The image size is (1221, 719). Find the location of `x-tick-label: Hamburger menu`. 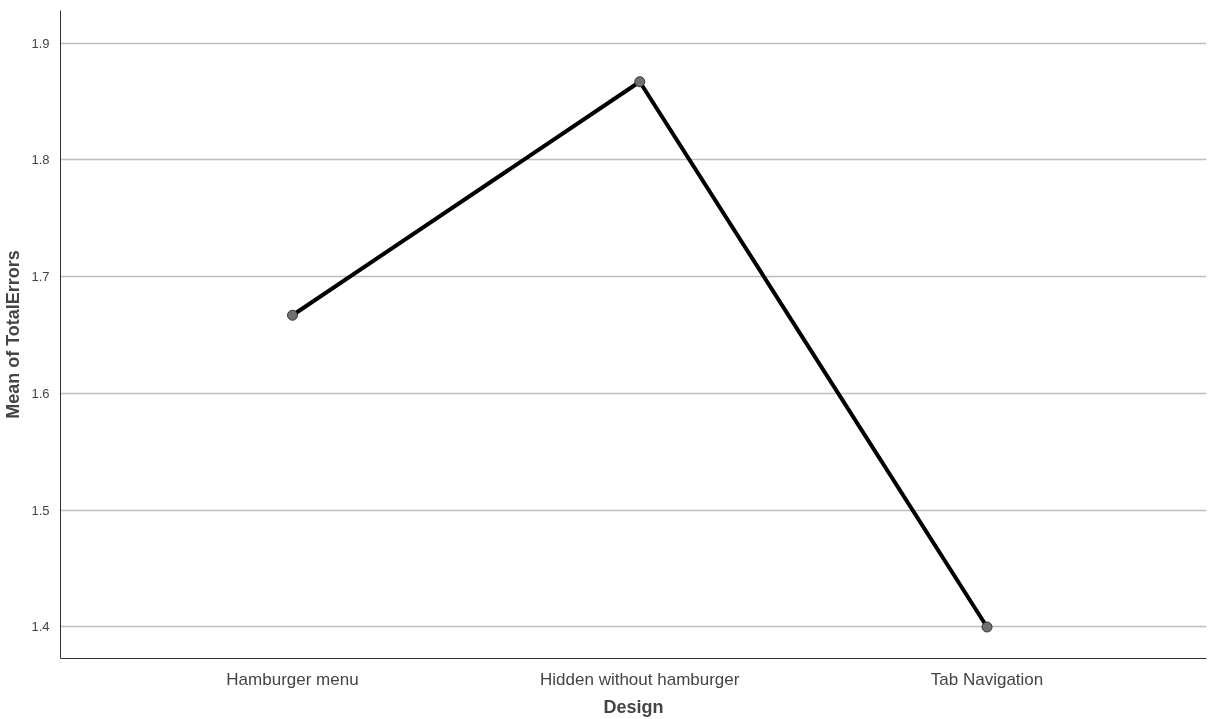

x-tick-label: Hamburger menu is located at coordinates (292, 679).